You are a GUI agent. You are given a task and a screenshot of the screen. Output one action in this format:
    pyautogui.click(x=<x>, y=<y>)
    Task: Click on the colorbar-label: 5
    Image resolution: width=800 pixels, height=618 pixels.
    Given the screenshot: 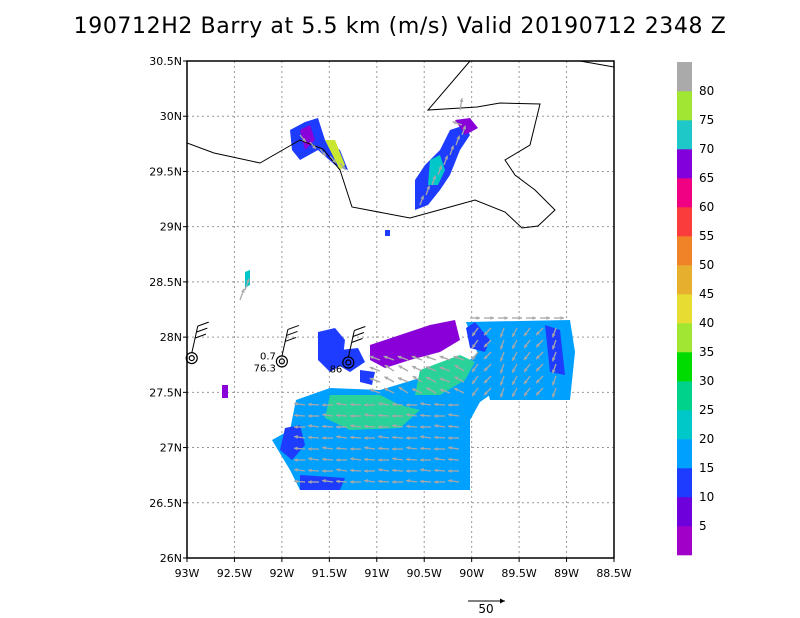 What is the action you would take?
    pyautogui.click(x=703, y=526)
    